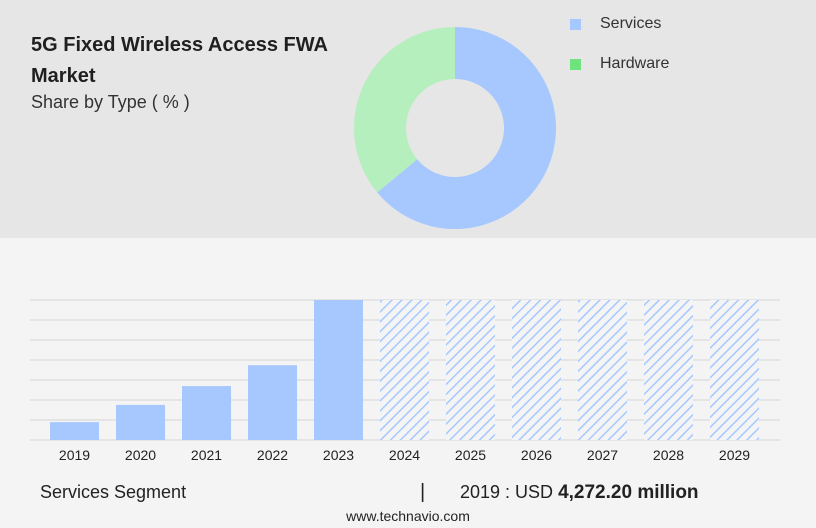 The image size is (816, 528). I want to click on bar-2023, so click(338, 370).